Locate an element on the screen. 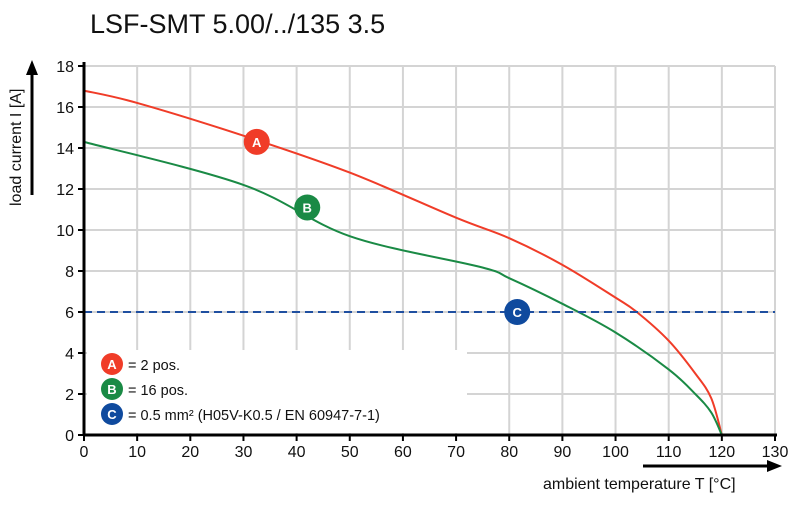 This screenshot has height=505, width=800. x-tick-label: 10 is located at coordinates (137, 452).